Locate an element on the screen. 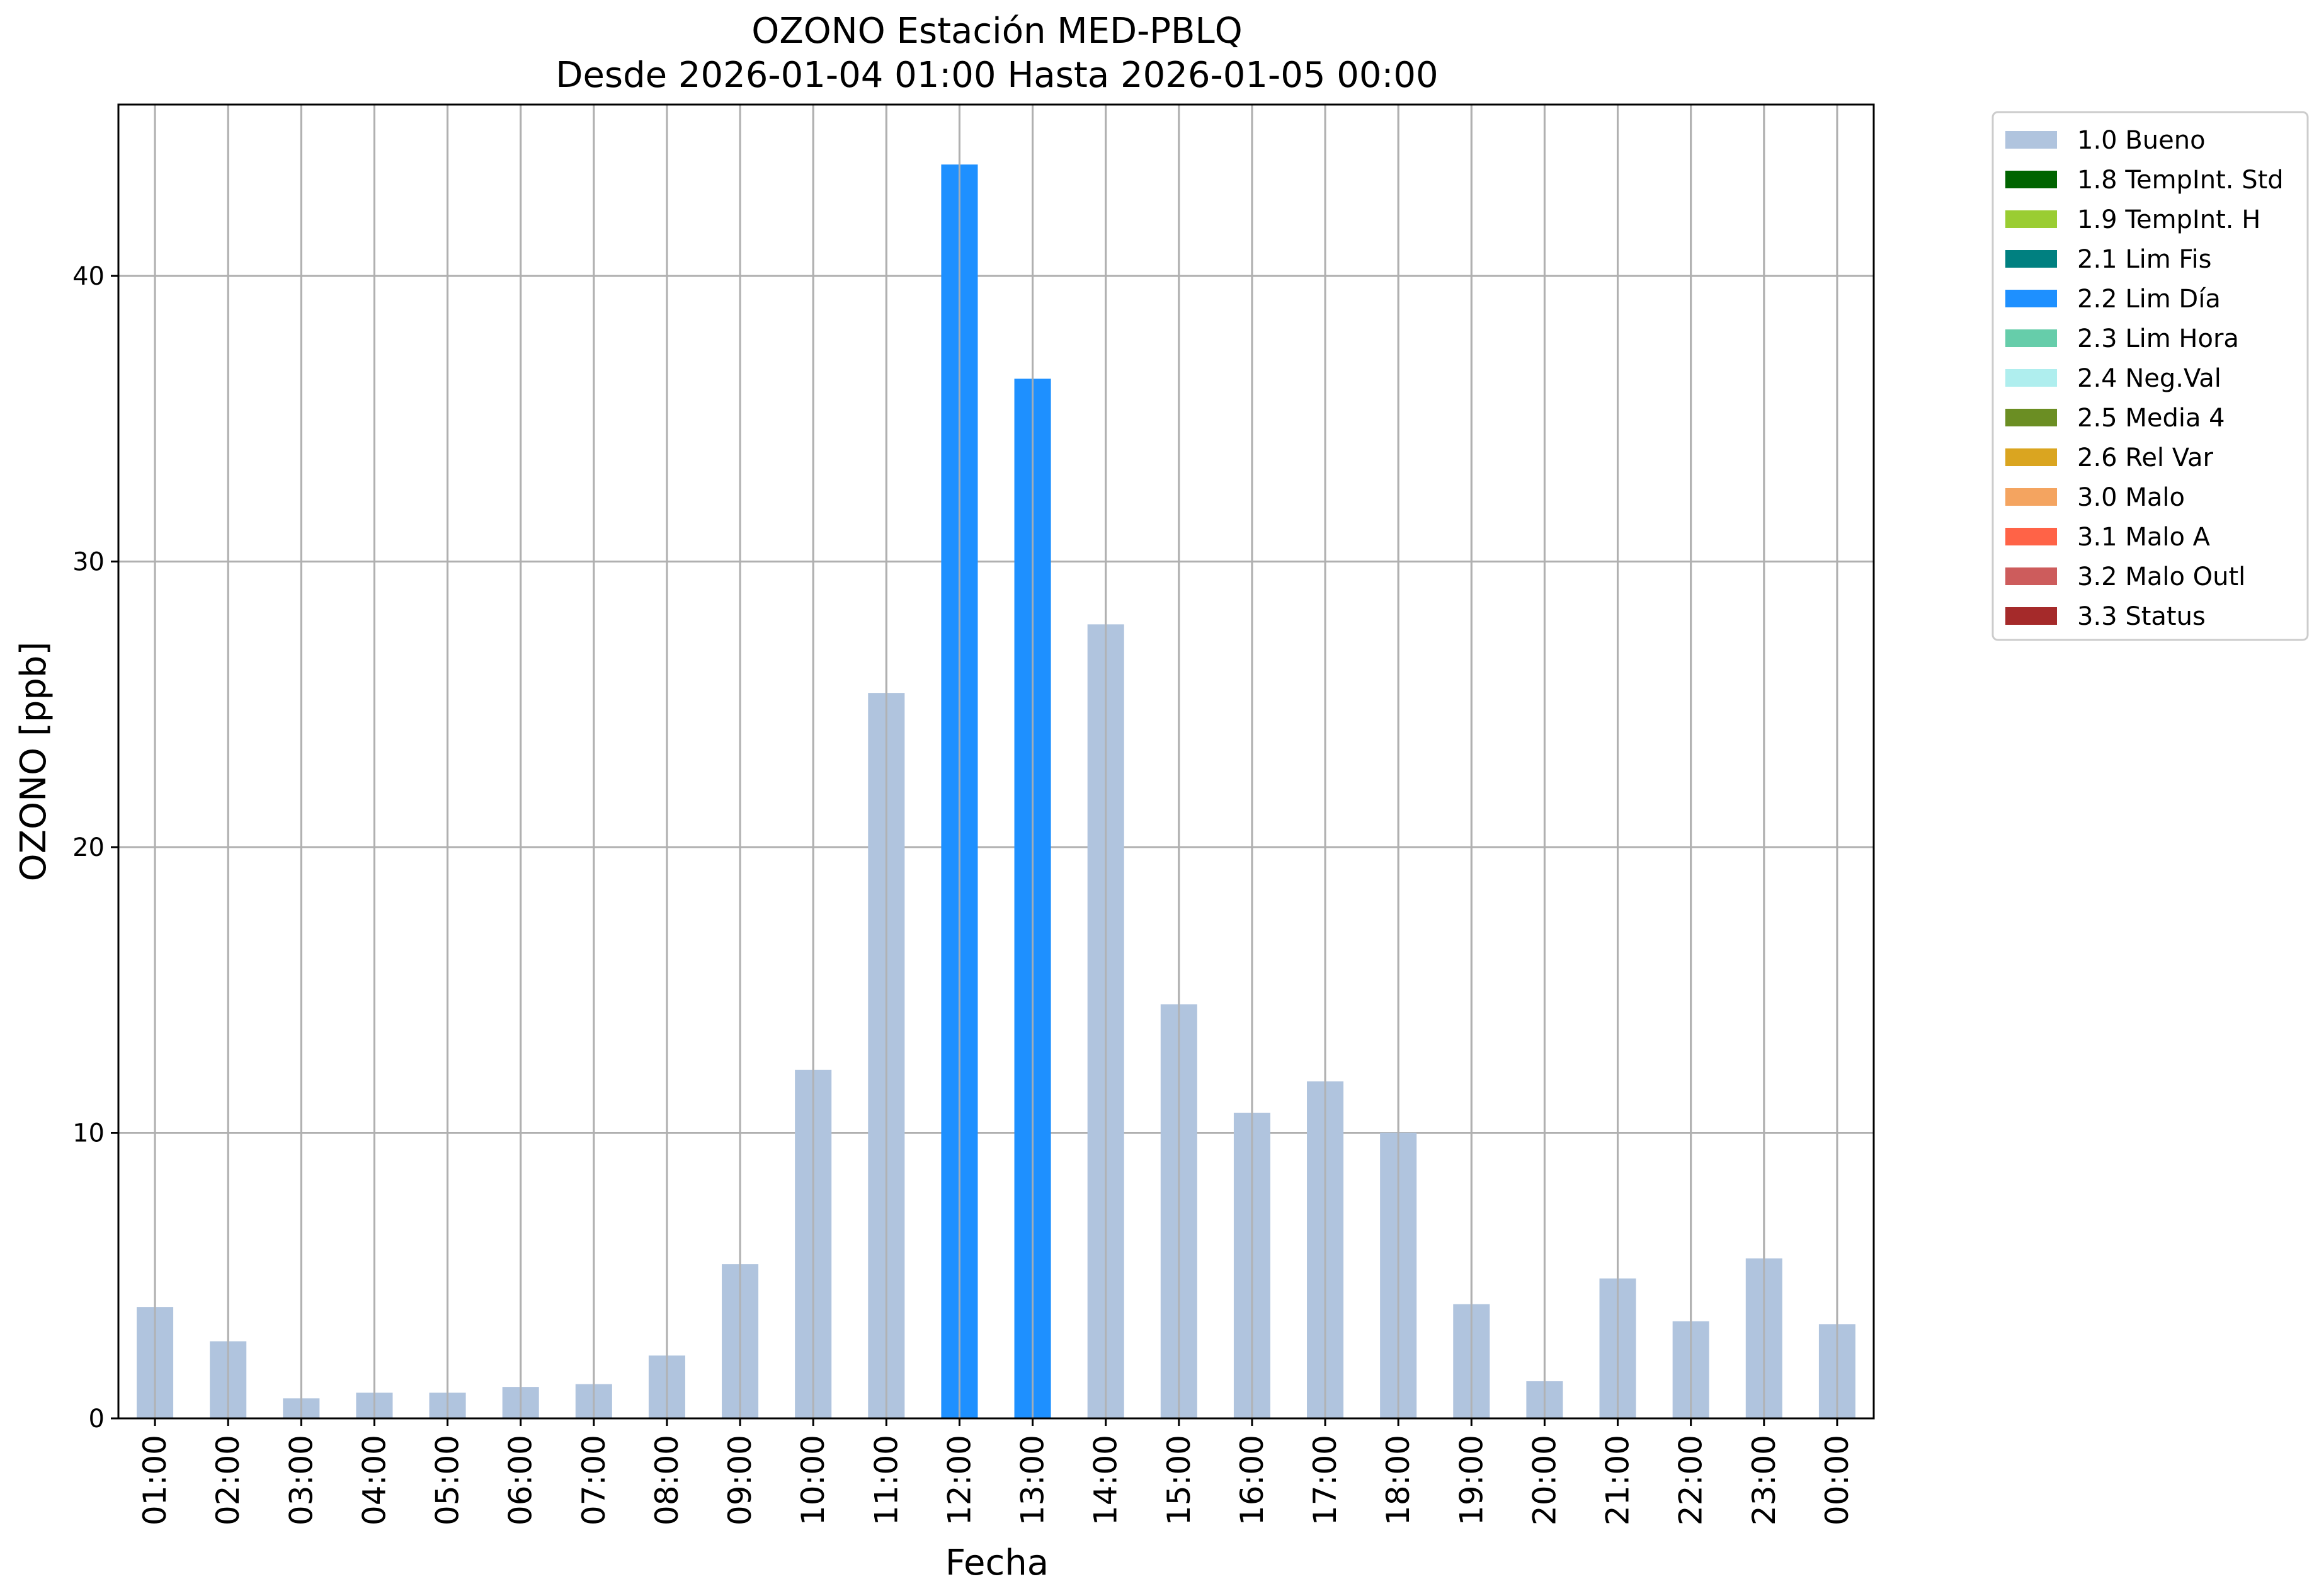 The image size is (2319, 1596). x-axis-label: Fecha is located at coordinates (997, 1562).